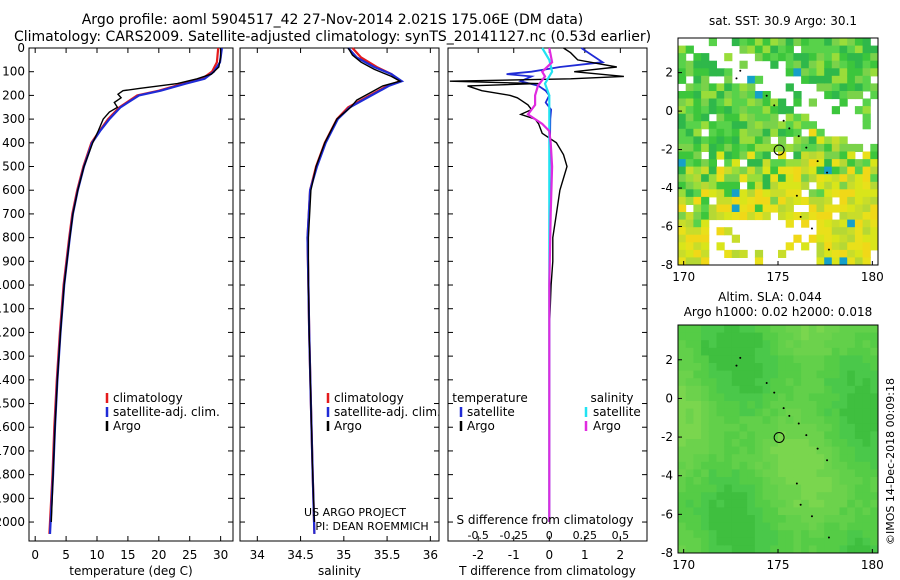  What do you see at coordinates (12, 332) in the screenshot?
I see `depth-tick-label: 1200` at bounding box center [12, 332].